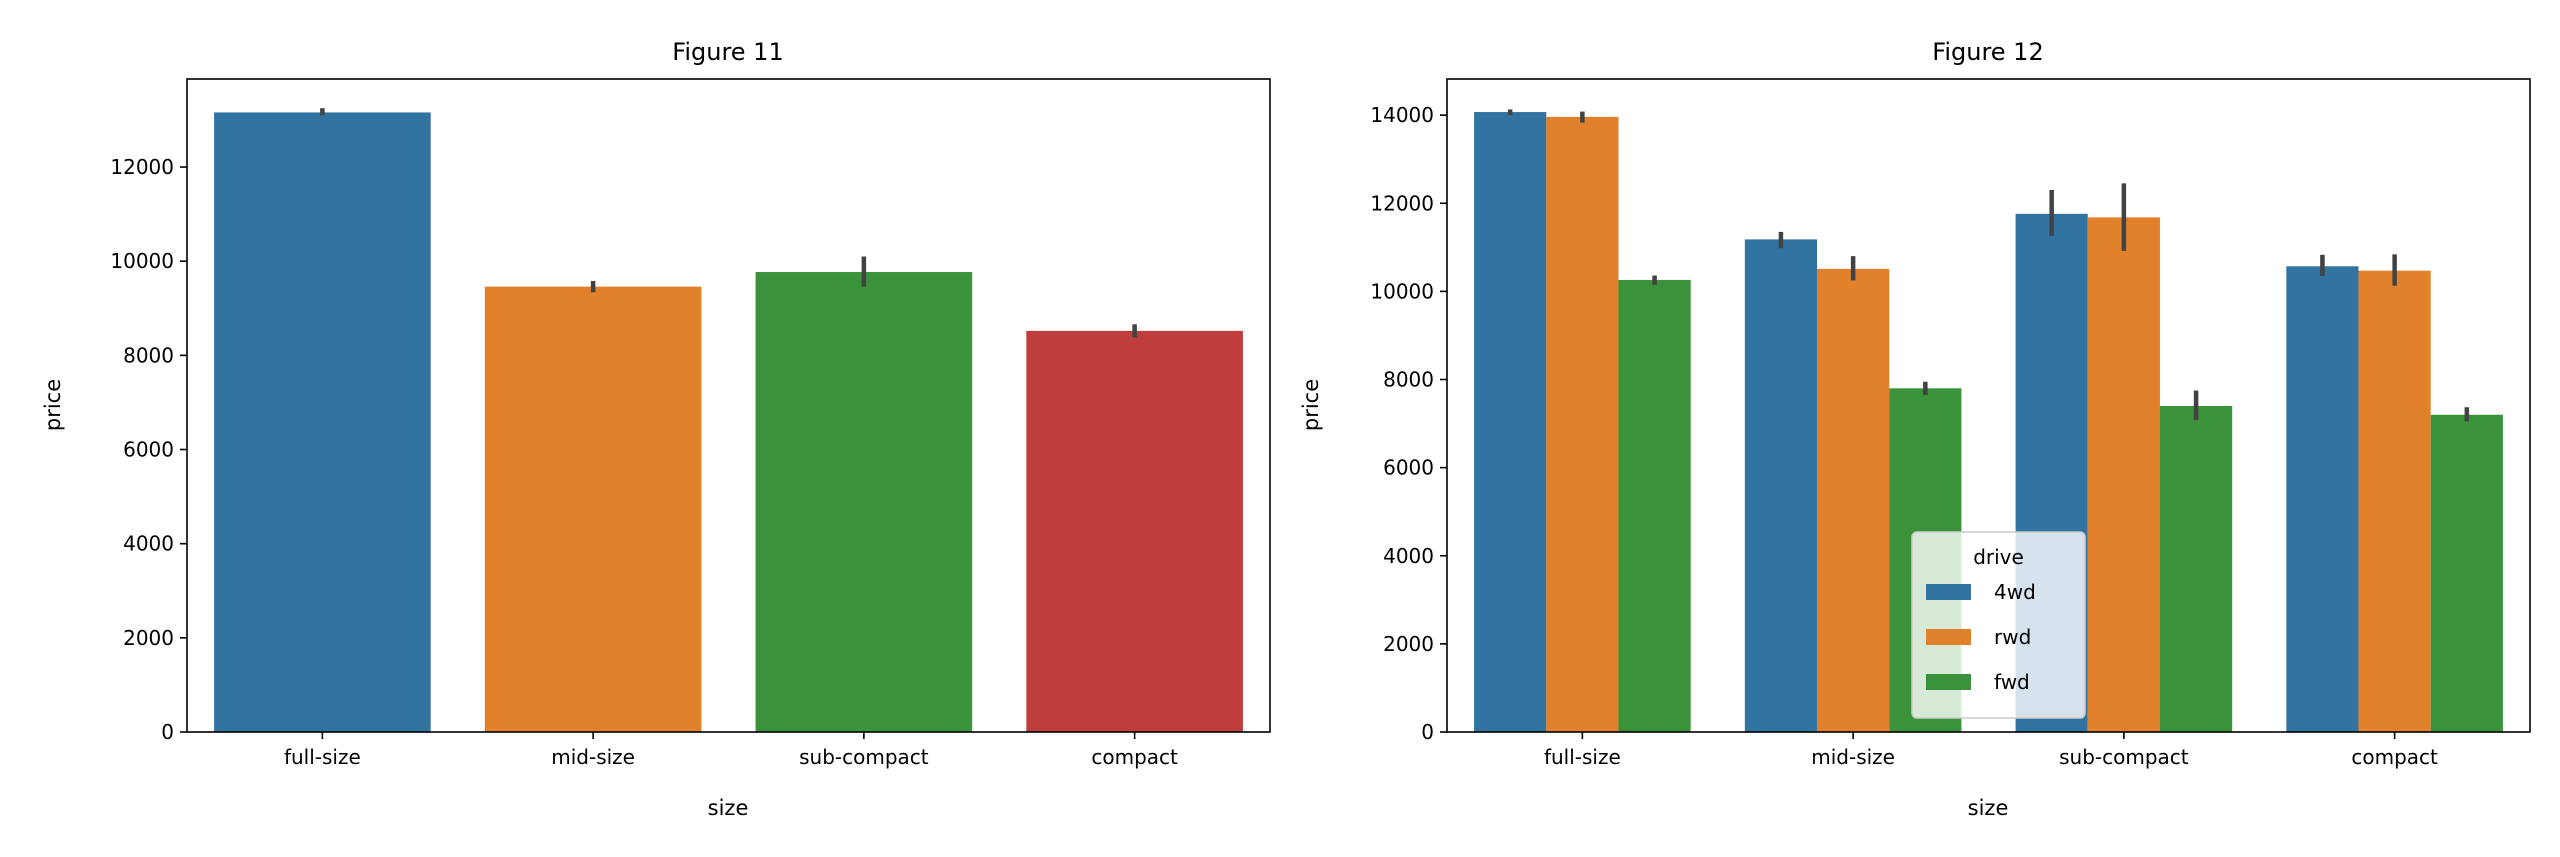 The height and width of the screenshot is (857, 2560). What do you see at coordinates (727, 52) in the screenshot?
I see `chart-title: Figure 11` at bounding box center [727, 52].